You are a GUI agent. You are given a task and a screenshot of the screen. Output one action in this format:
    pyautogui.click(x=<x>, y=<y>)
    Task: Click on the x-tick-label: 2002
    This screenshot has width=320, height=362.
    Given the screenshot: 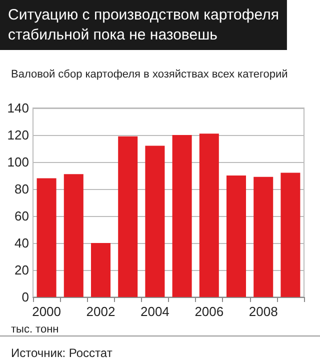 What is the action you would take?
    pyautogui.click(x=101, y=311)
    